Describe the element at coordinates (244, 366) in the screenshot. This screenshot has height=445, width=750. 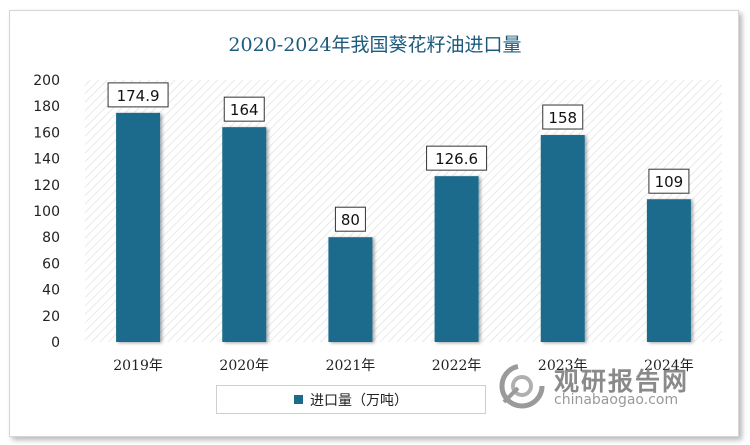
I see `x-tick-label: 2020年` at that location.